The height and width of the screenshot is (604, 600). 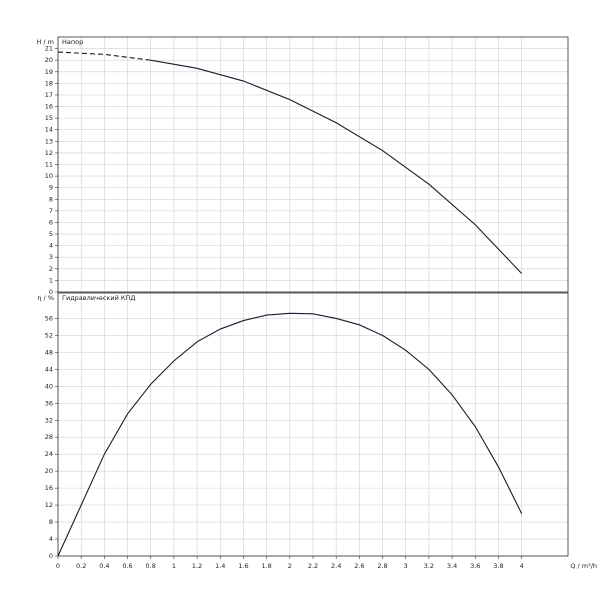 I want to click on y-tick-label: 13, so click(x=49, y=141).